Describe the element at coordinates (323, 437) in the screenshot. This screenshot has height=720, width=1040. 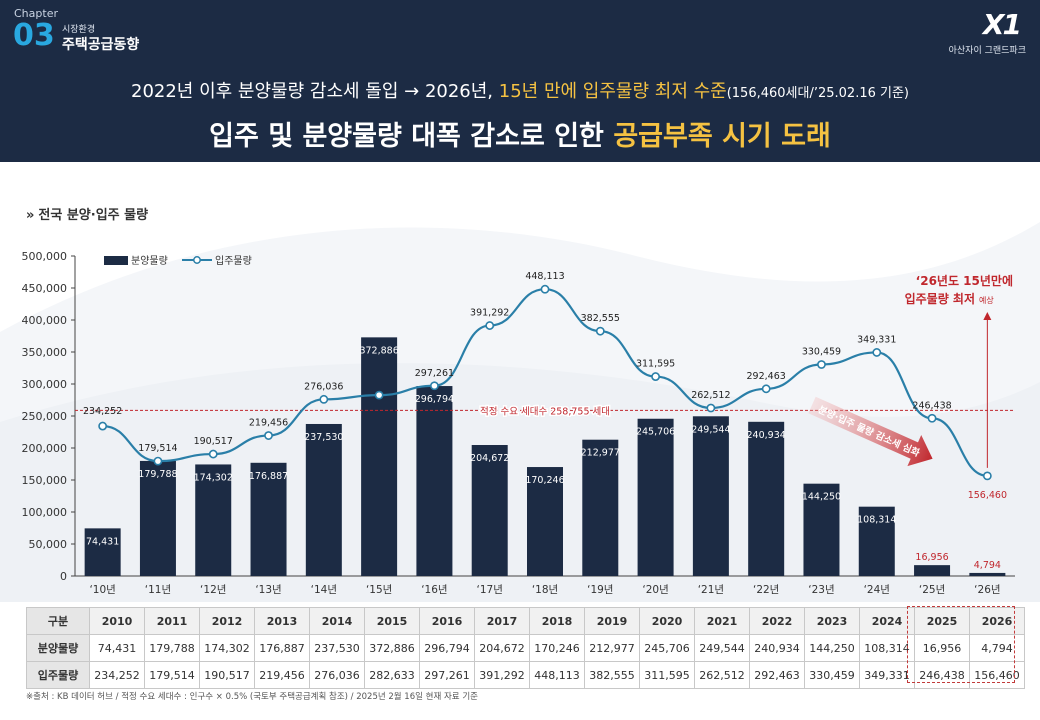
I see `bar-value-label: 237,530` at that location.